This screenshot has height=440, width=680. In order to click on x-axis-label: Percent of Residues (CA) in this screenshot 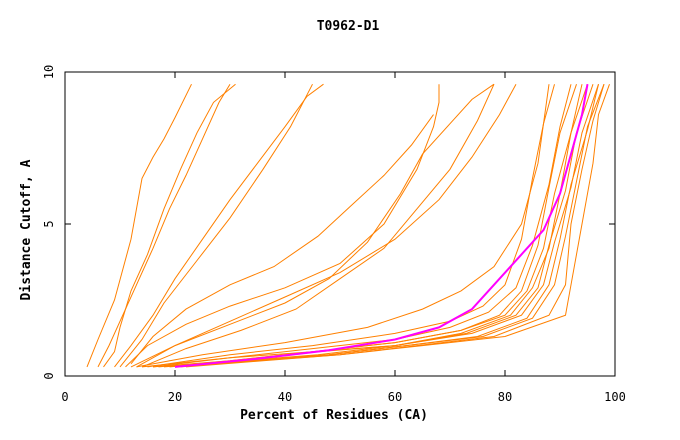, I will do `click(334, 415)`.